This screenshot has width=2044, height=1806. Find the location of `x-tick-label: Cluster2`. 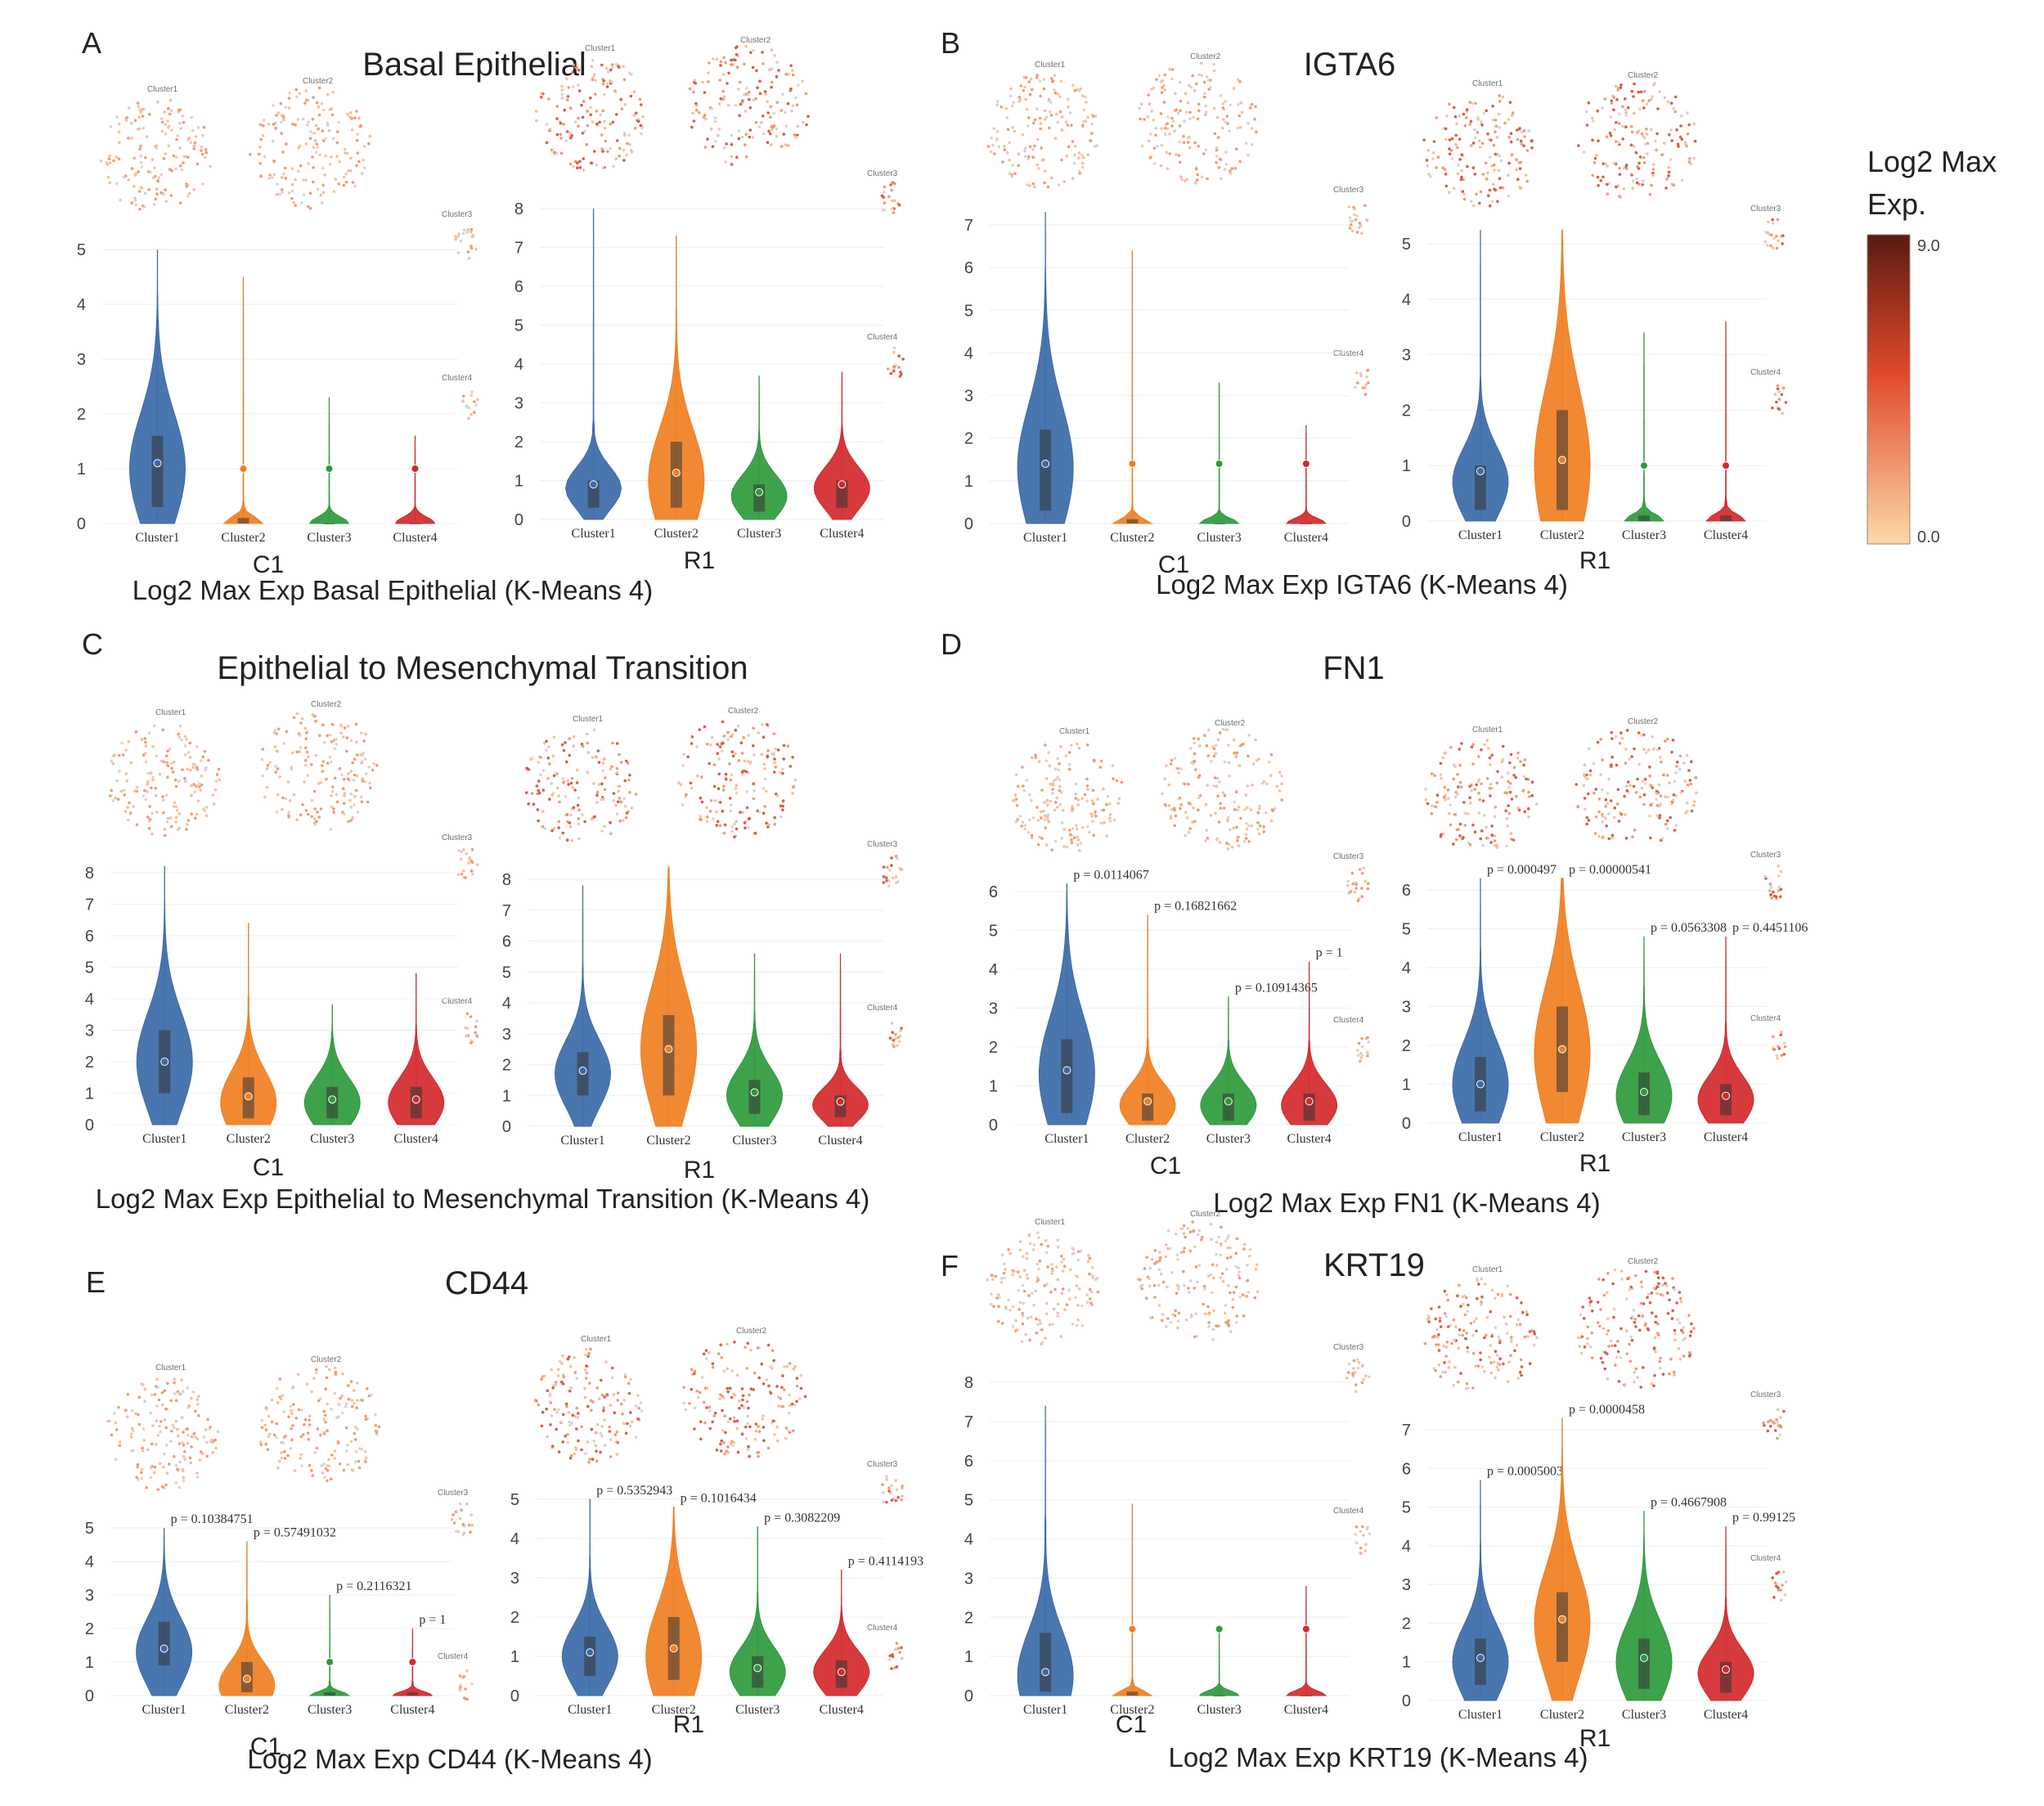

x-tick-label: Cluster2 is located at coordinates (674, 1710).